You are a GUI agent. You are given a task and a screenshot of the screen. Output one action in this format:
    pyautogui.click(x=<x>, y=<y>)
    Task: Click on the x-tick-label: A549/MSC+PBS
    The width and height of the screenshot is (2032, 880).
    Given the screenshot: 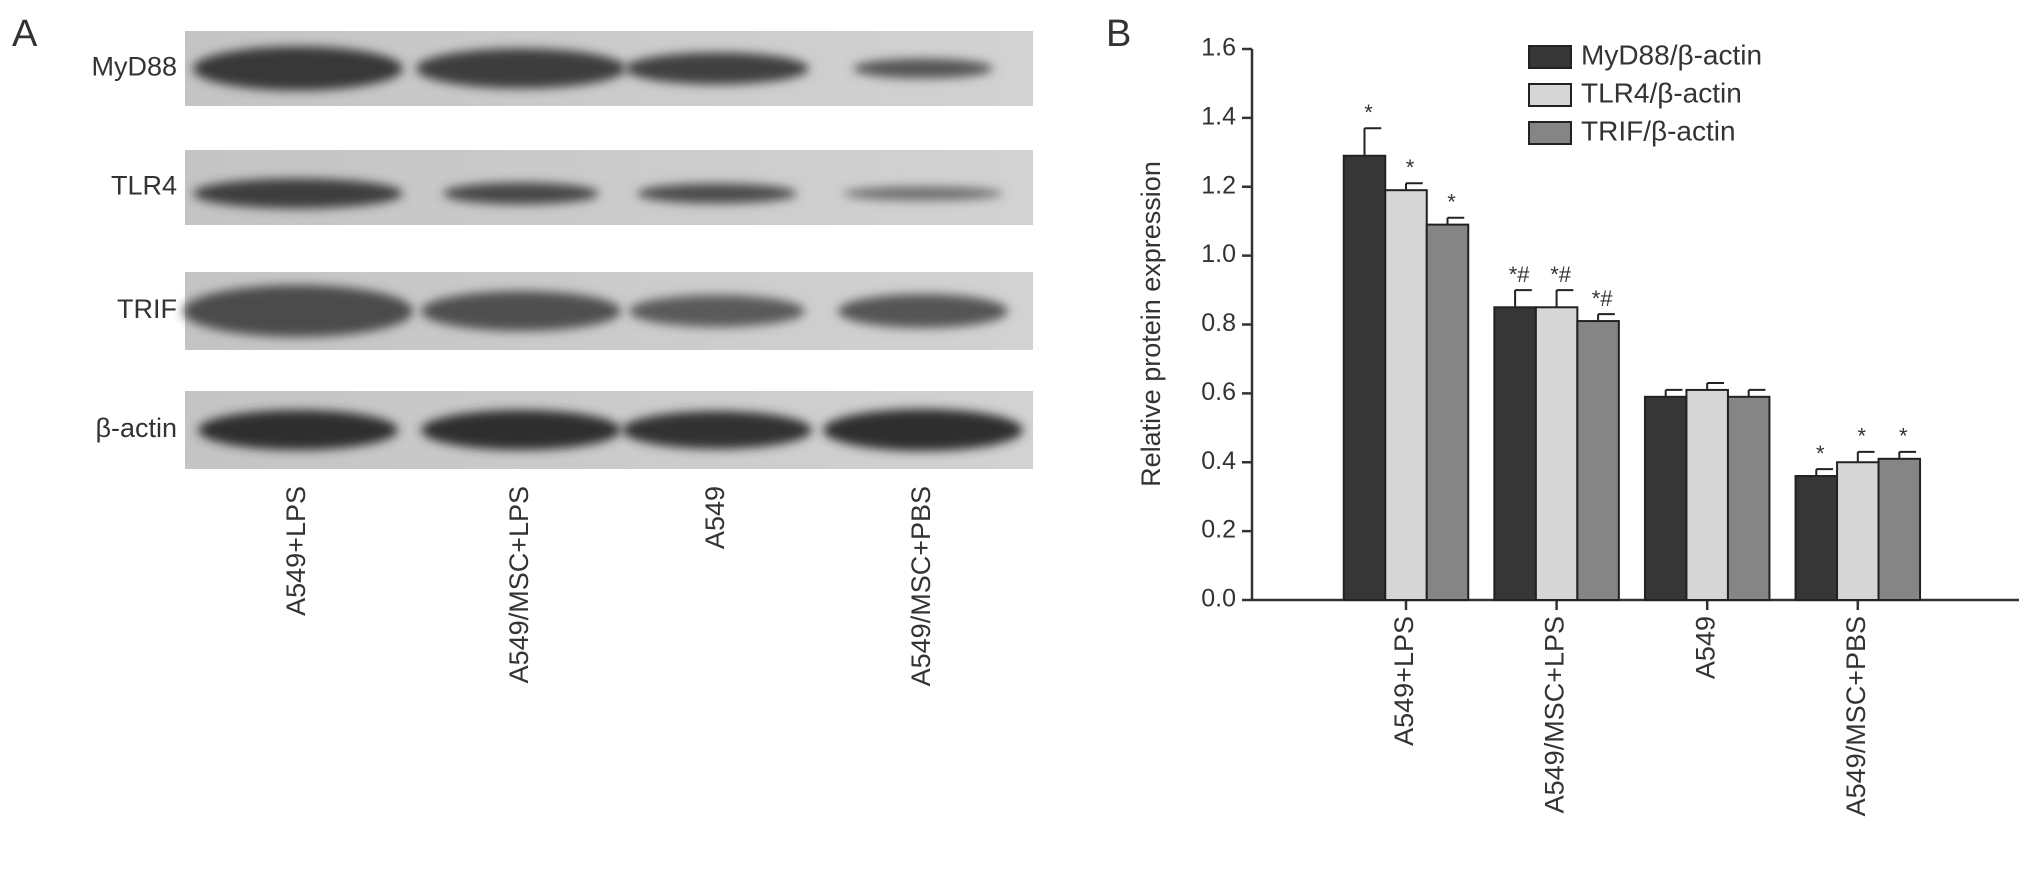 What is the action you would take?
    pyautogui.click(x=1856, y=716)
    